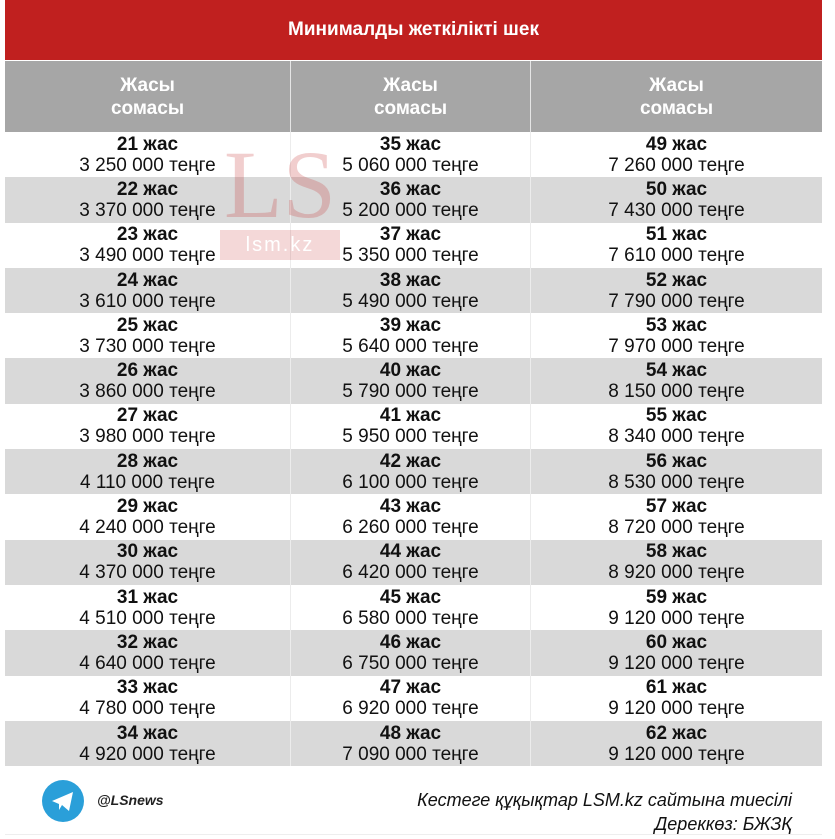 This screenshot has width=835, height=839. What do you see at coordinates (147, 552) in the screenshot?
I see `age-label: 30 жас` at bounding box center [147, 552].